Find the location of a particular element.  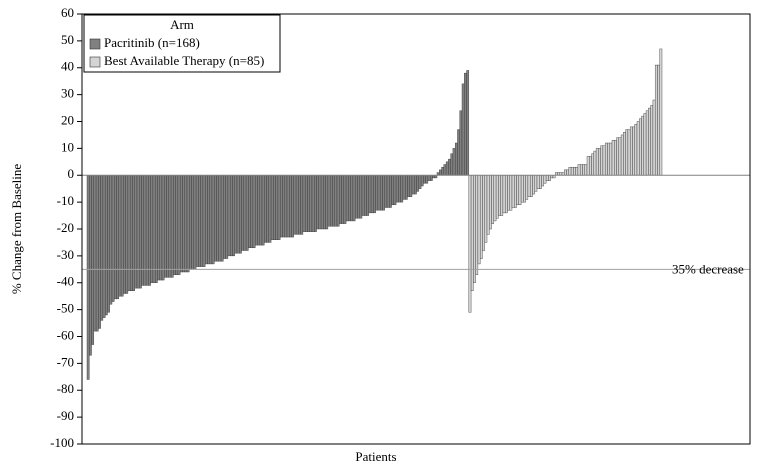

reference-label: 35% decrease is located at coordinates (708, 268).